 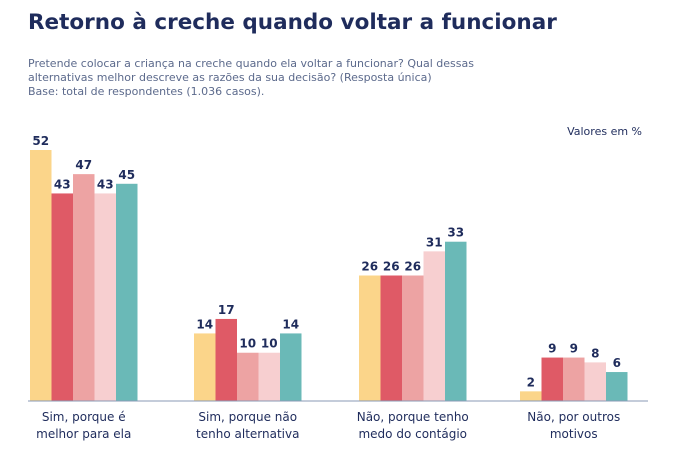 What do you see at coordinates (434, 326) in the screenshot?
I see `bar-cat3-series4` at bounding box center [434, 326].